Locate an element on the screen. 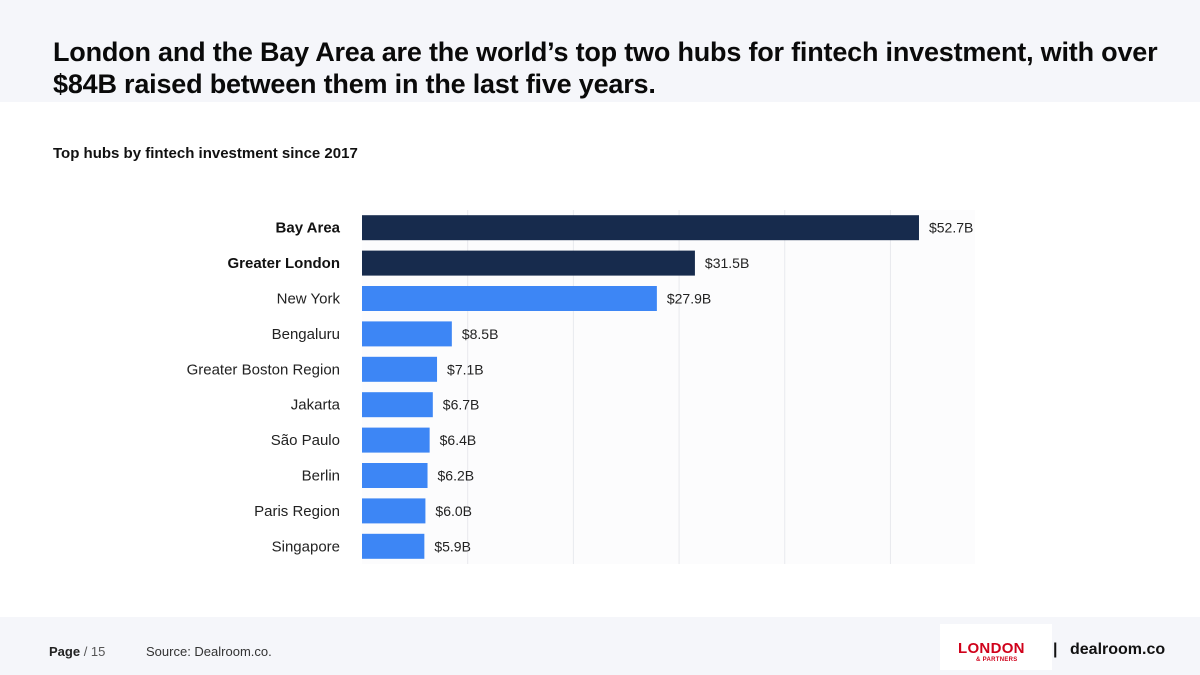  category-label: Berlin is located at coordinates (321, 476).